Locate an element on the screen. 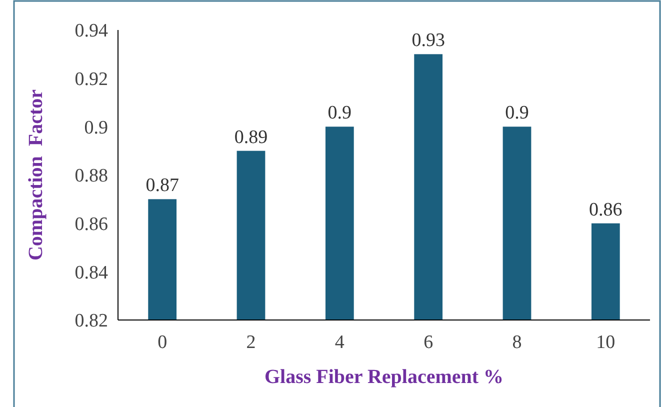 The image size is (661, 407). y-tick-label: 0.88 is located at coordinates (91, 176).